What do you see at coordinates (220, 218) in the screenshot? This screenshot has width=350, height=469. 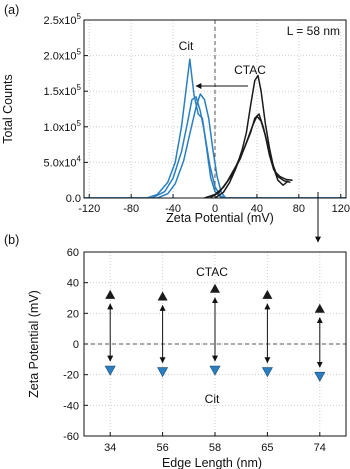 I see `panel-a-x-axis-label: Zeta Potential (mV)` at bounding box center [220, 218].